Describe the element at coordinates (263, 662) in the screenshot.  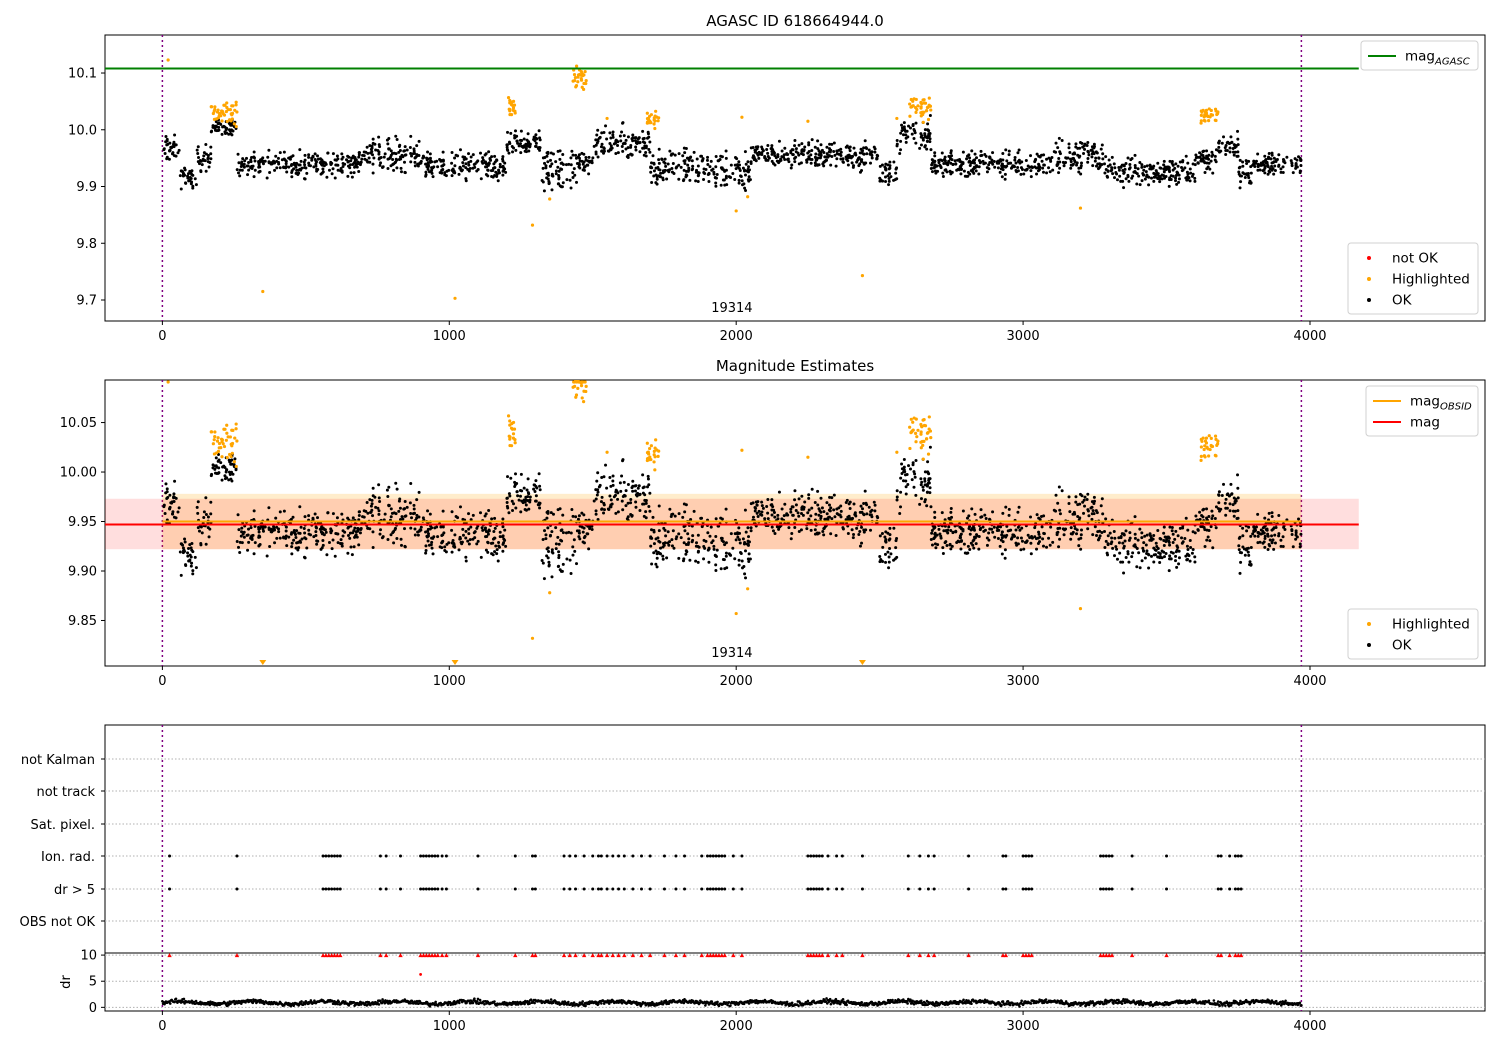
I see `below-range-marker` at that location.